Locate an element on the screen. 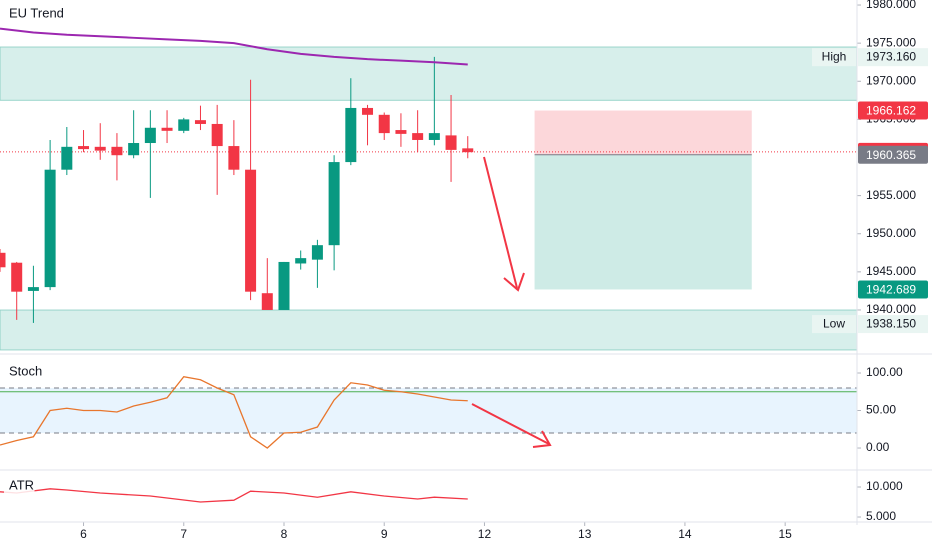 The width and height of the screenshot is (932, 550). zone-price: 1938.150 is located at coordinates (891, 323).